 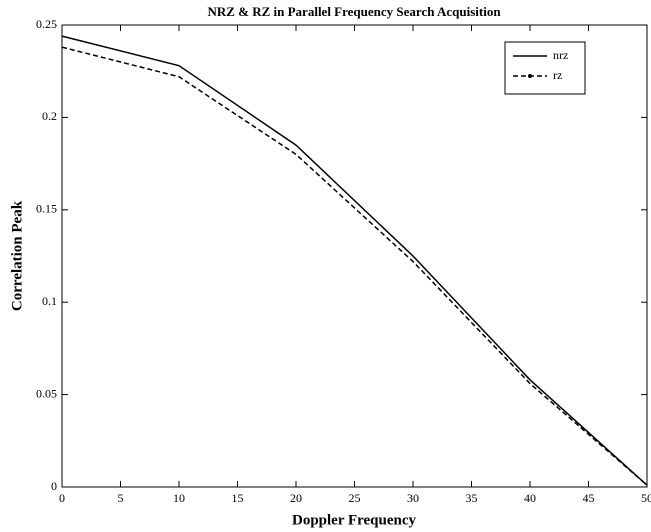 I want to click on legend-label: nrz, so click(x=560, y=55).